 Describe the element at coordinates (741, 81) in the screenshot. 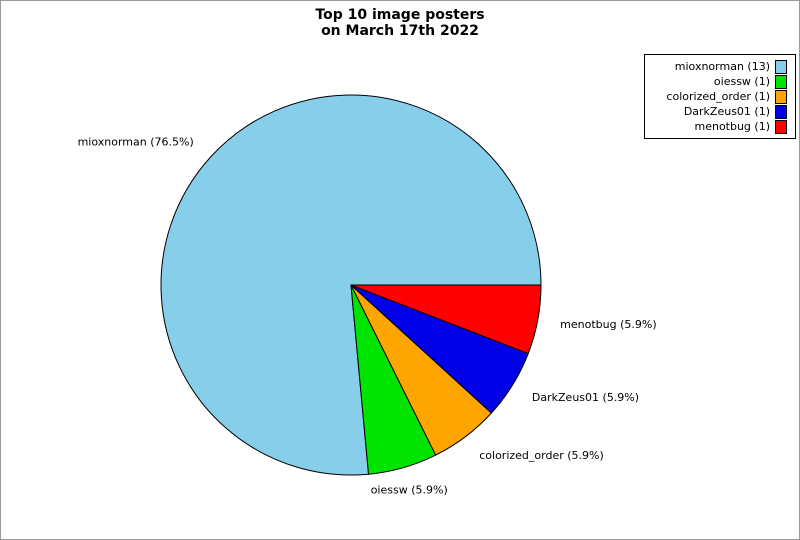

I see `legend-label-oiessw: oiessw (1)` at that location.